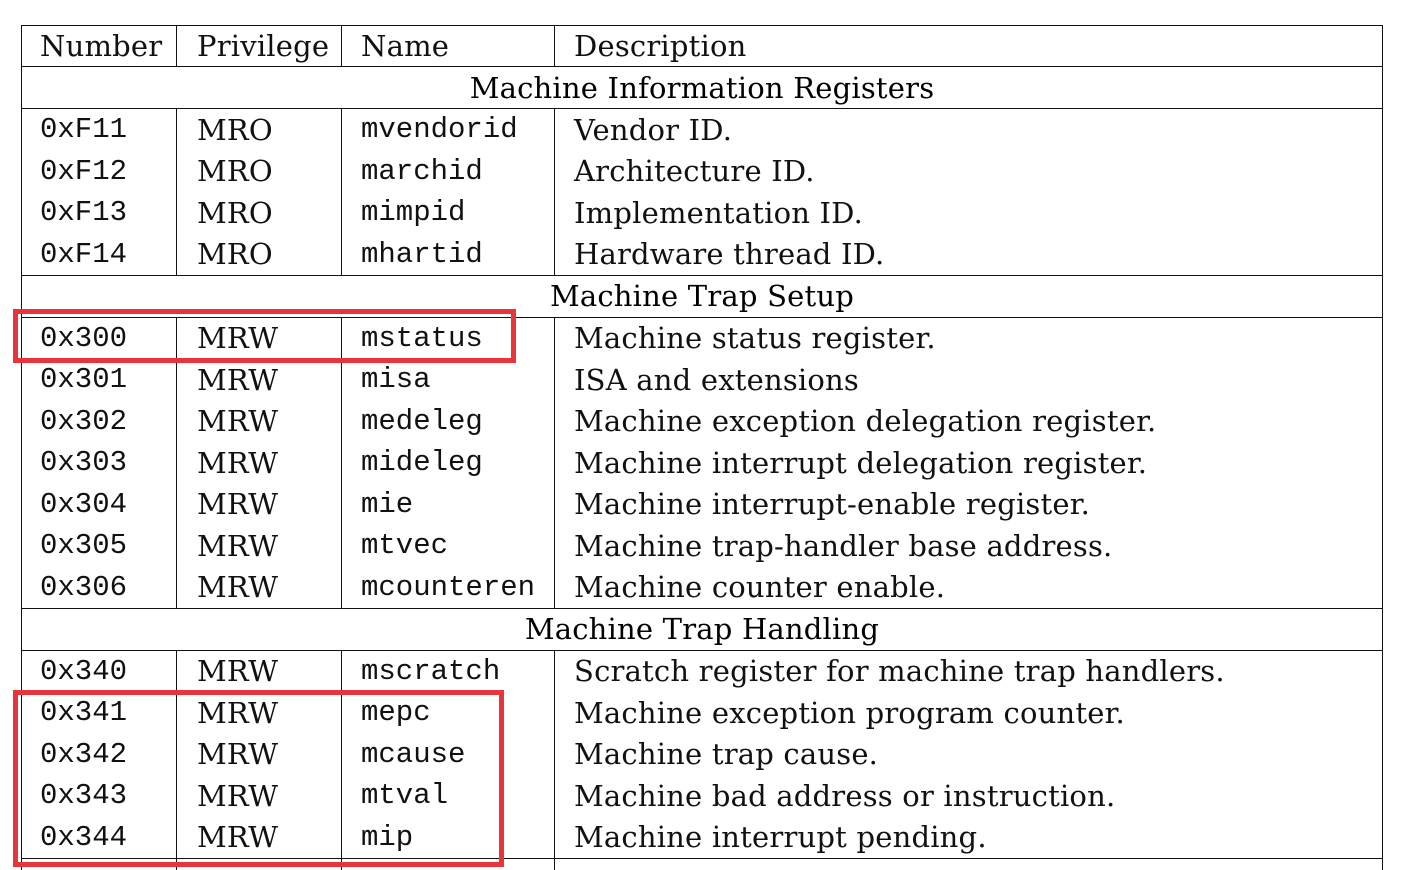 Image resolution: width=1406 pixels, height=870 pixels. What do you see at coordinates (832, 504) in the screenshot?
I see `register-description: Machine interrupt-enable register.` at bounding box center [832, 504].